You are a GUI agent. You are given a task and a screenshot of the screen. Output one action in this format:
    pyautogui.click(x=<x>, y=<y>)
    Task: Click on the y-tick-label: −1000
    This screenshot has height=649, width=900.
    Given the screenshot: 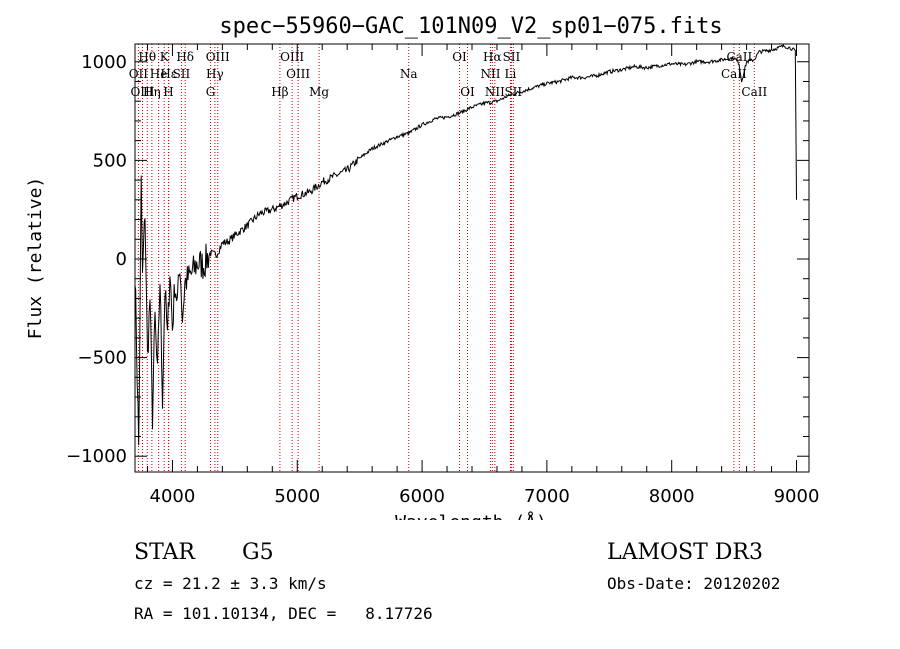 What is the action you would take?
    pyautogui.click(x=96, y=456)
    